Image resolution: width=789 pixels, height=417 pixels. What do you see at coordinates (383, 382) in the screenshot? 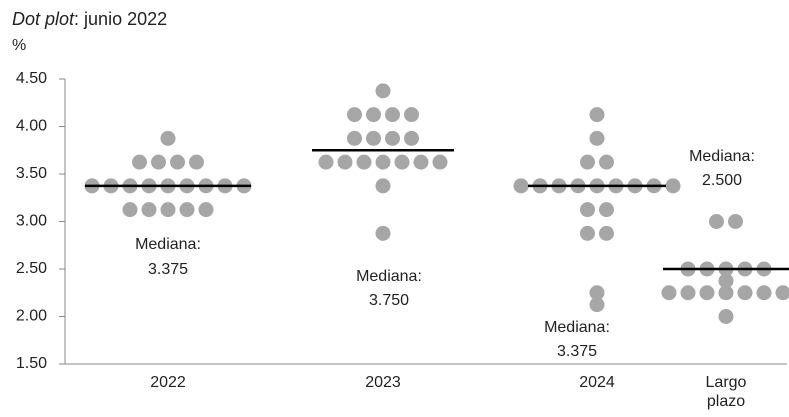
I see `x-tick-label: 2023` at bounding box center [383, 382].